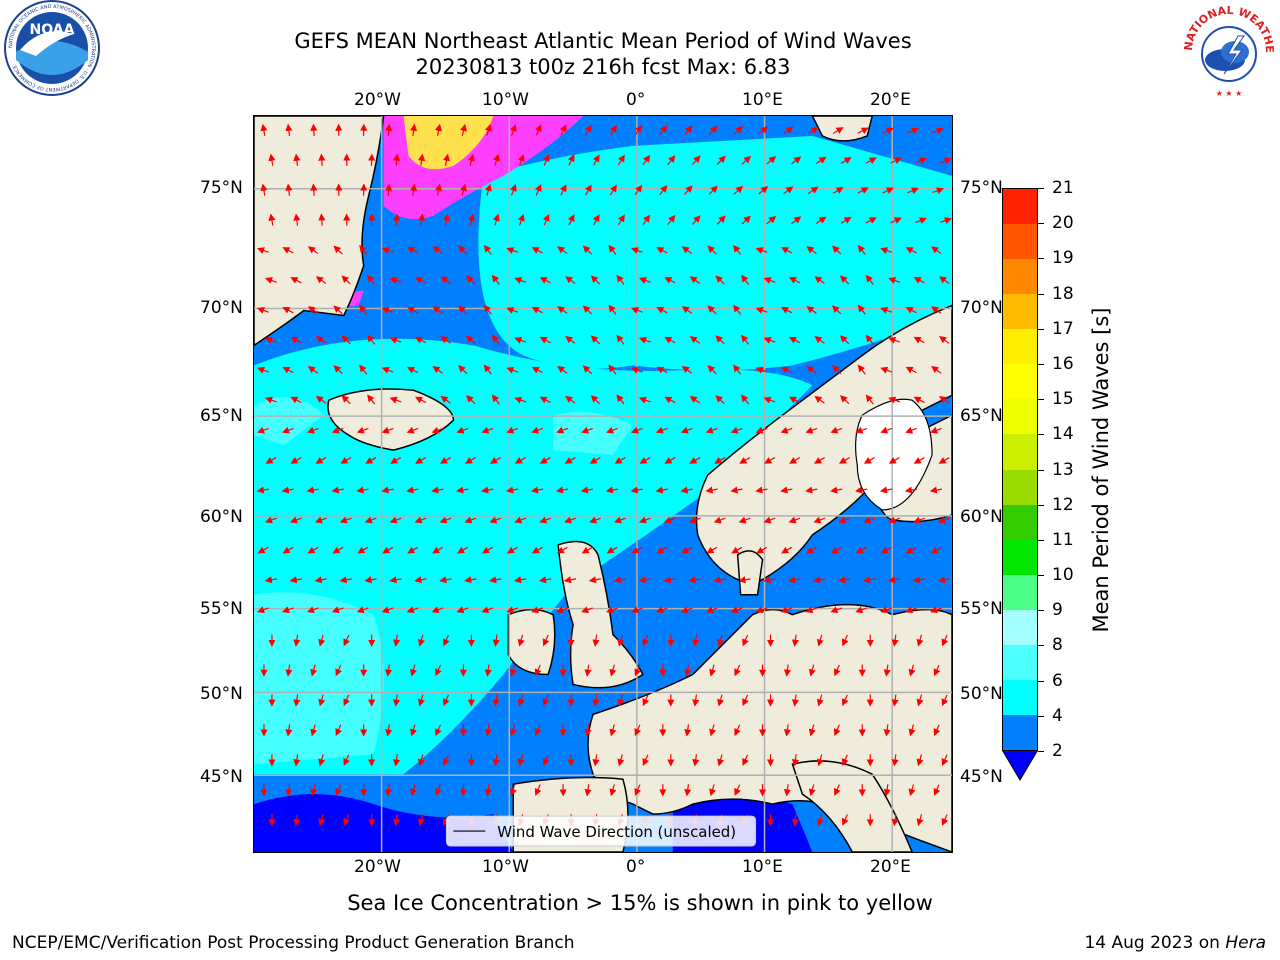 This screenshot has width=1280, height=960. What do you see at coordinates (1063, 539) in the screenshot?
I see `colorbar-tick-label: 11` at bounding box center [1063, 539].